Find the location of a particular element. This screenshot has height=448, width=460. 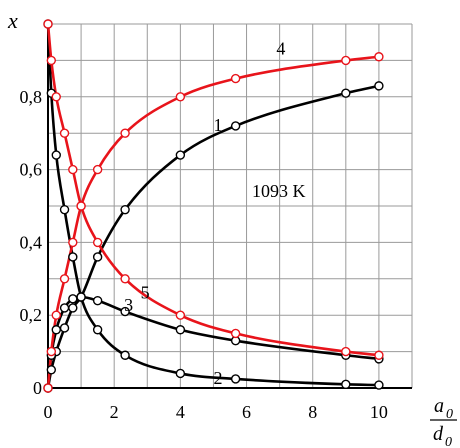

series-label-2: 2 is located at coordinates (217, 378).